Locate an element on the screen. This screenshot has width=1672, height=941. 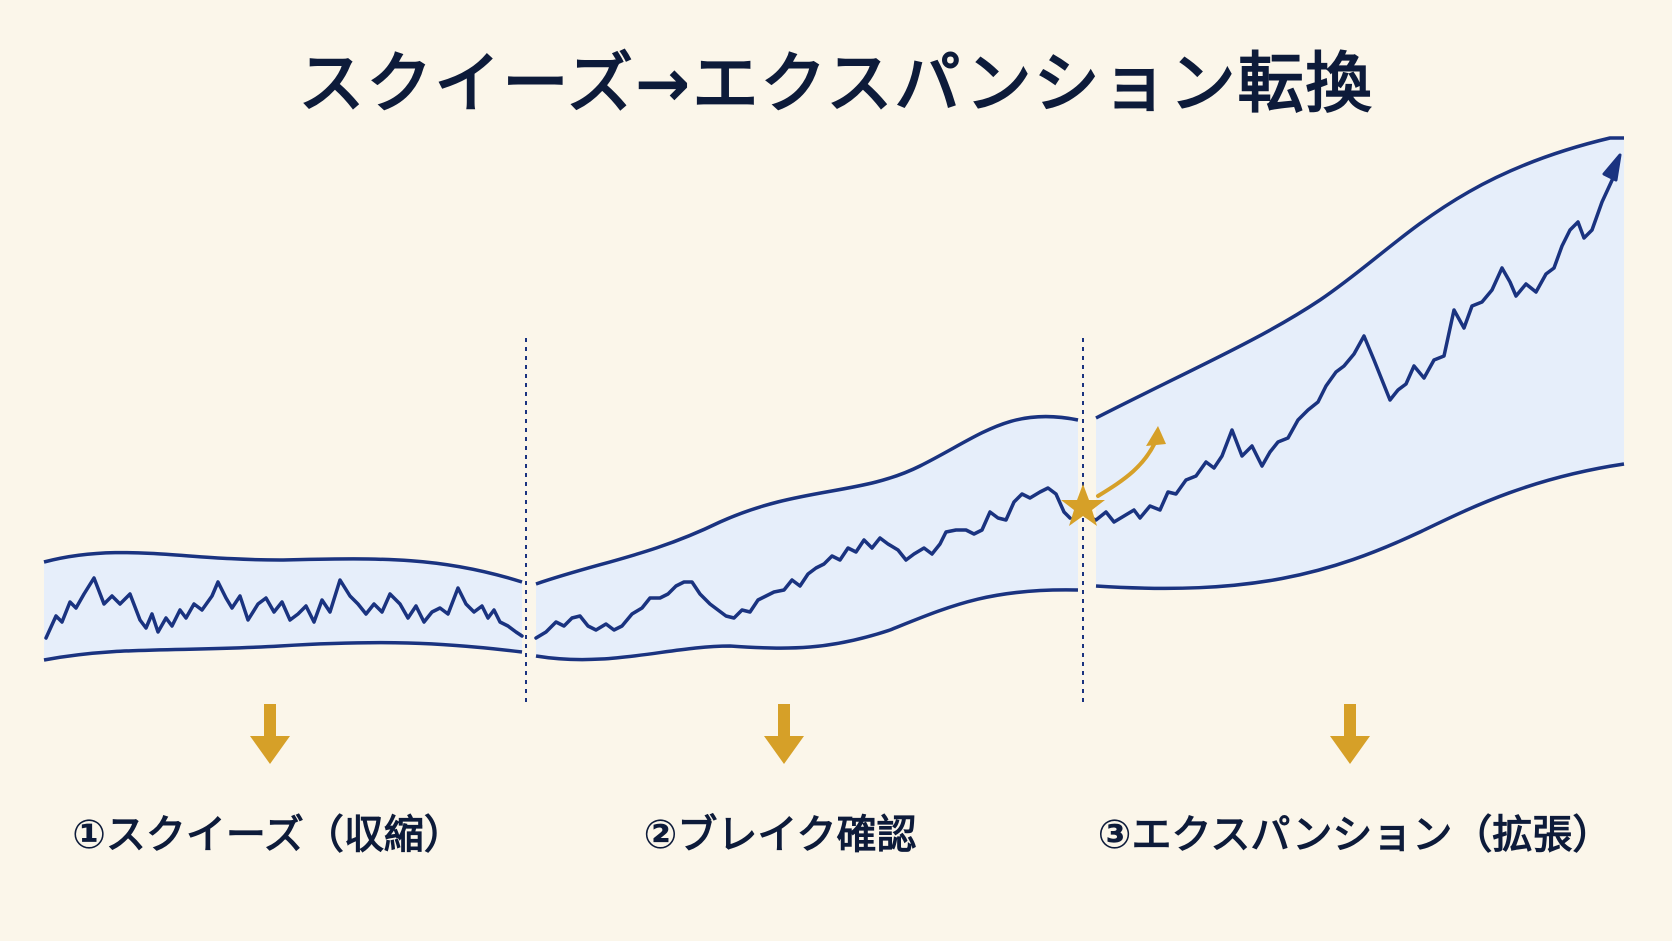
squeeze-price-line is located at coordinates (284, 608).